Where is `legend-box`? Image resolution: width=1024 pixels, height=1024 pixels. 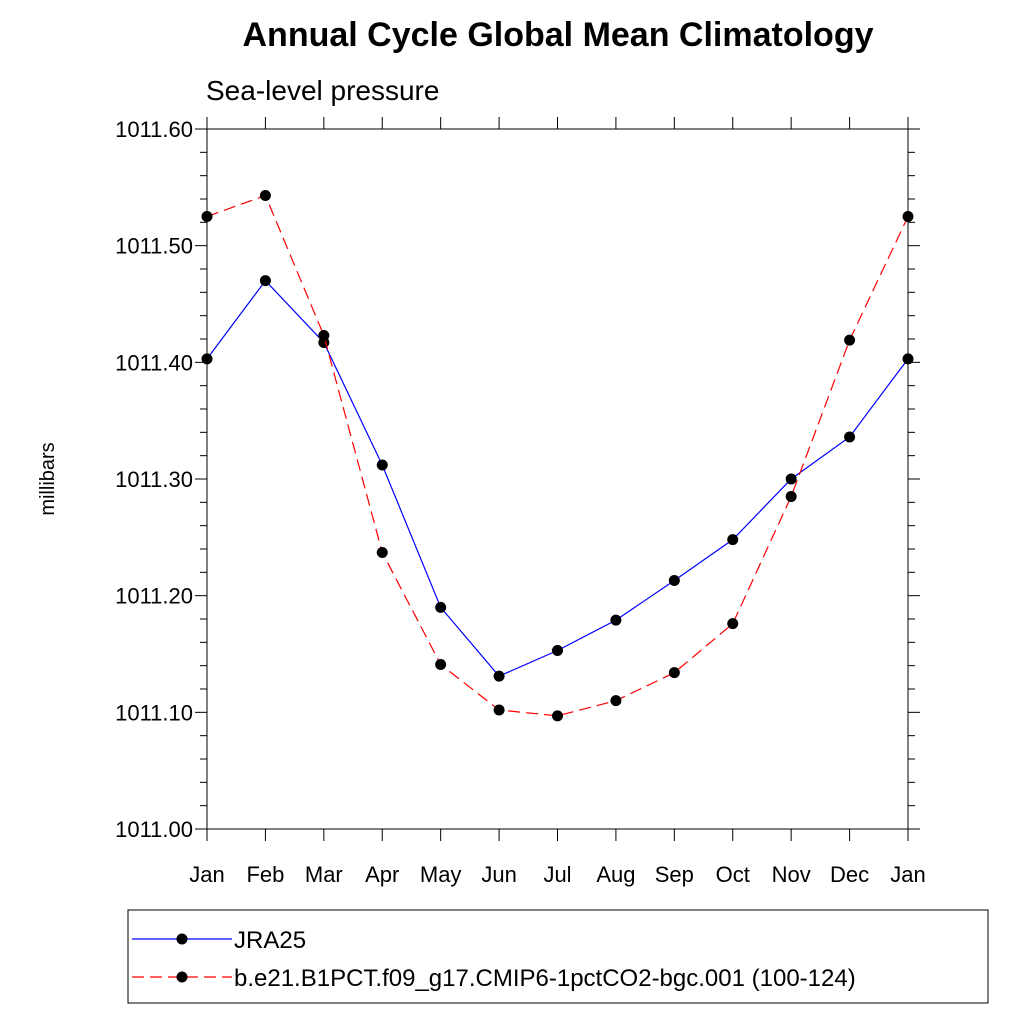
legend-box is located at coordinates (558, 956).